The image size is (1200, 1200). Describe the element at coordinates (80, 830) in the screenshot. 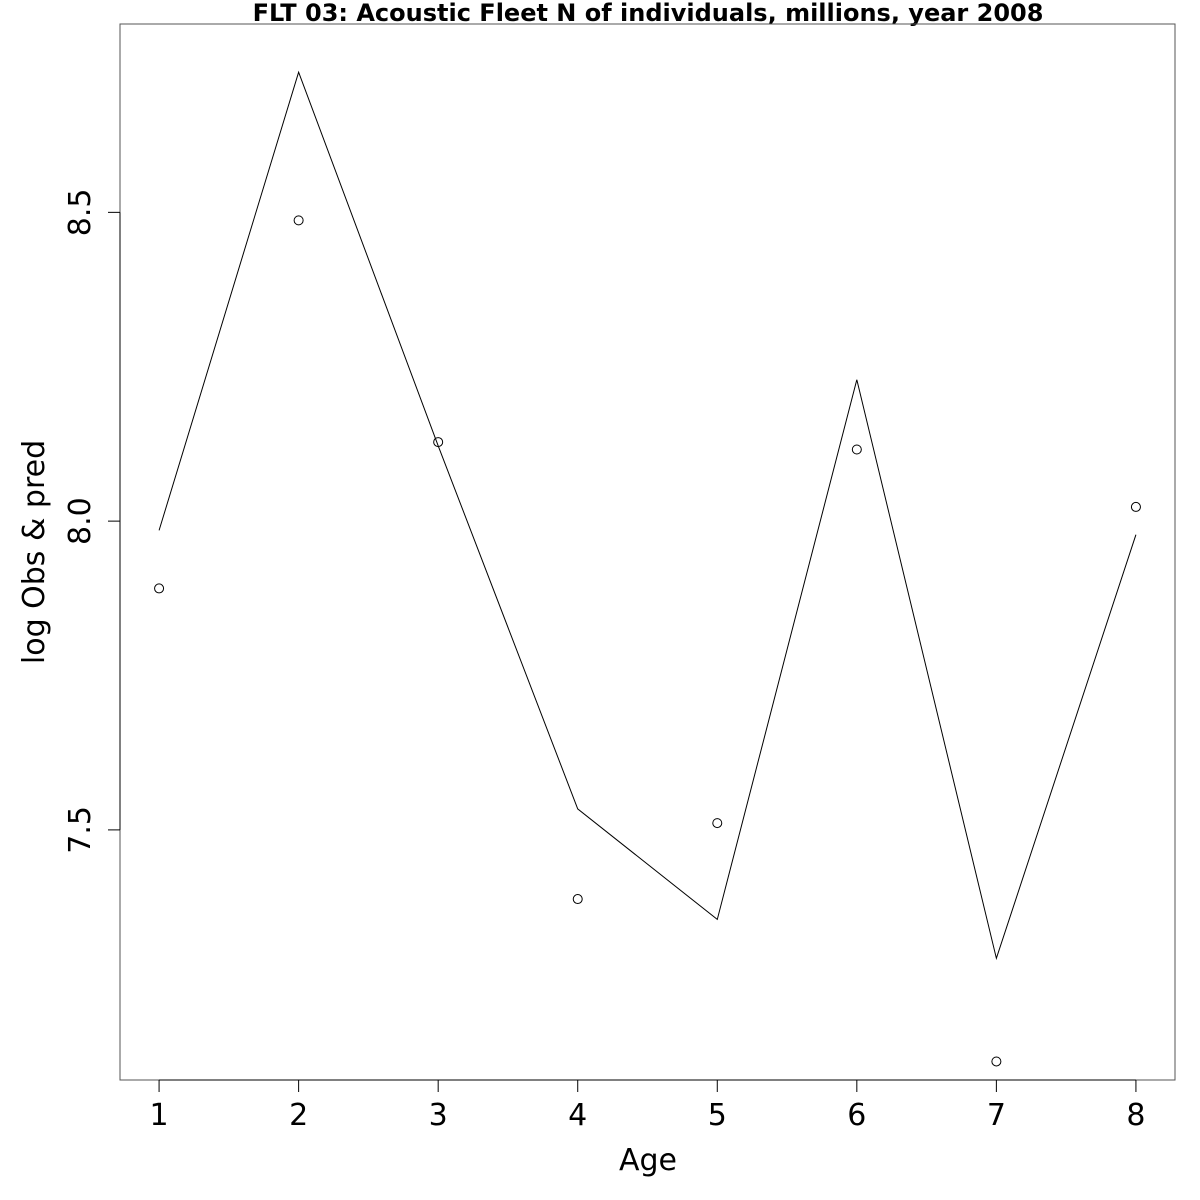

I see `y-tick-label: 7.5` at that location.